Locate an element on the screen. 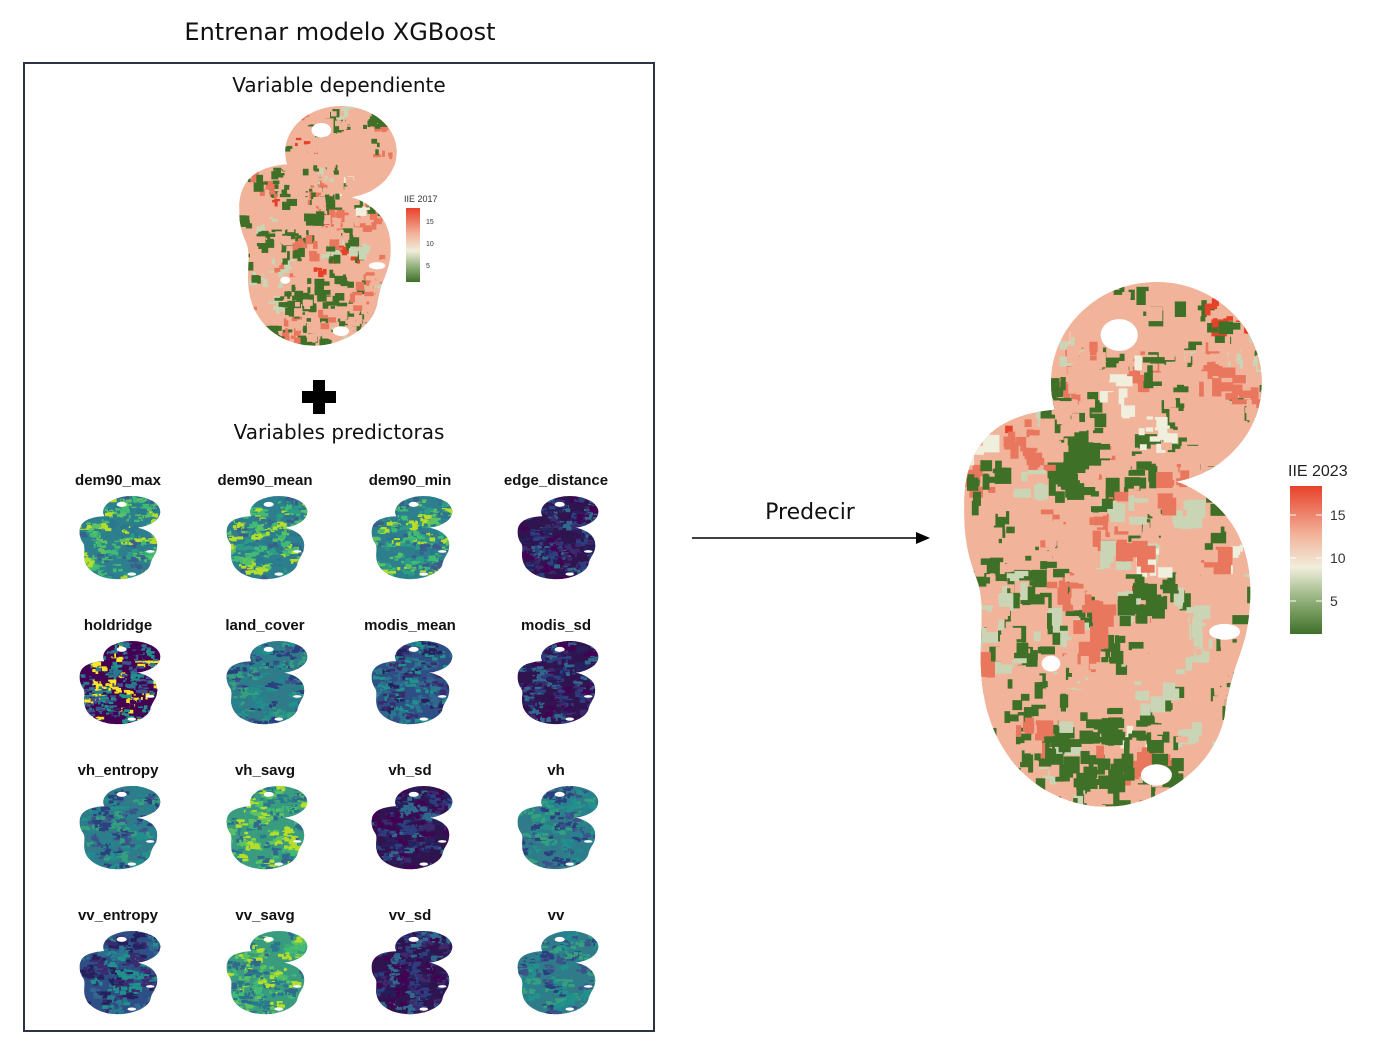 This screenshot has height=1048, width=1384. predictor-variables-title: Variables predictoras is located at coordinates (339, 432).